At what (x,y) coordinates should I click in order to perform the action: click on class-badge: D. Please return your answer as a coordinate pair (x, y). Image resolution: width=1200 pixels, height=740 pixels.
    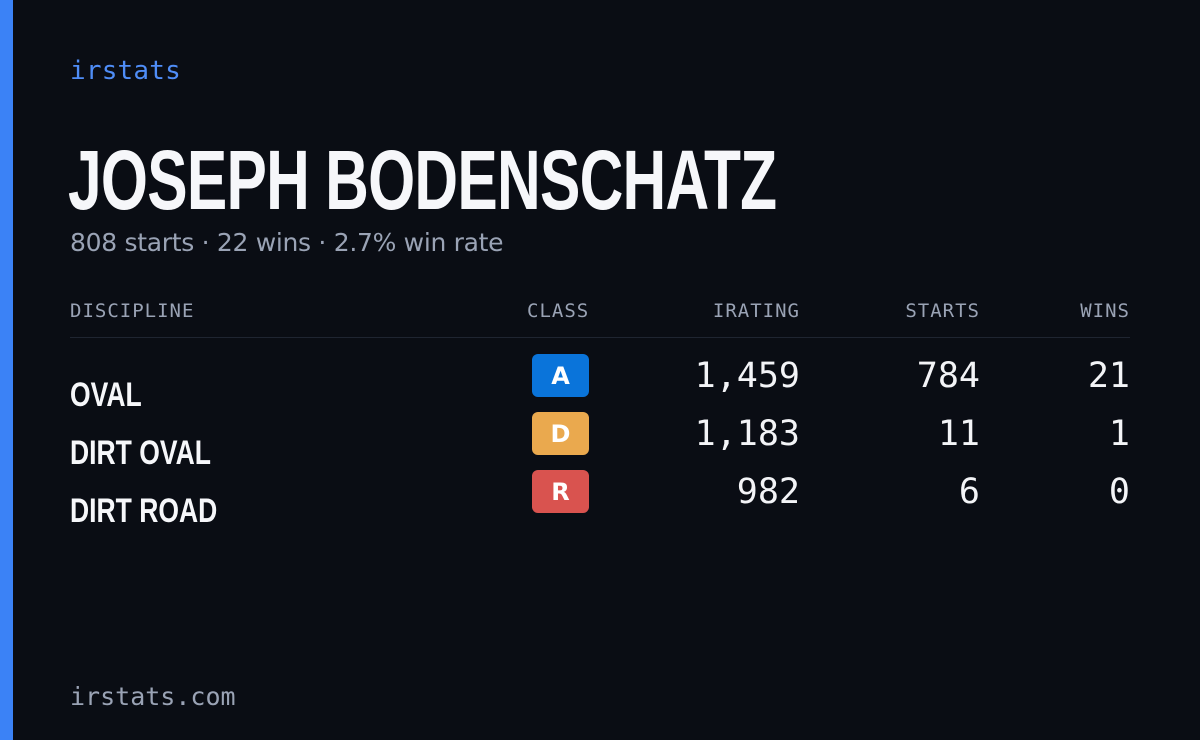
    Looking at the image, I should click on (560, 433).